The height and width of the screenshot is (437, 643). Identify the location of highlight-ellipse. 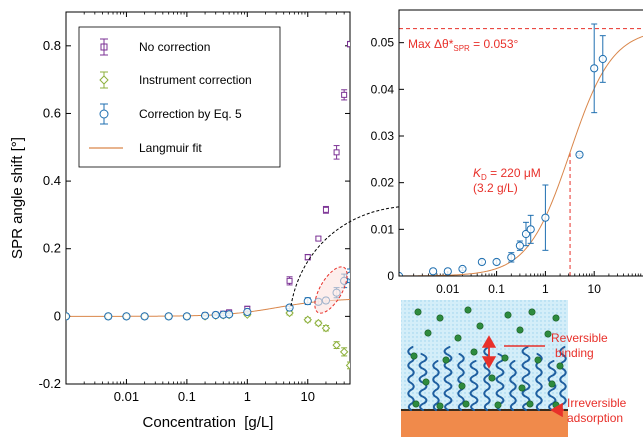
(331, 290).